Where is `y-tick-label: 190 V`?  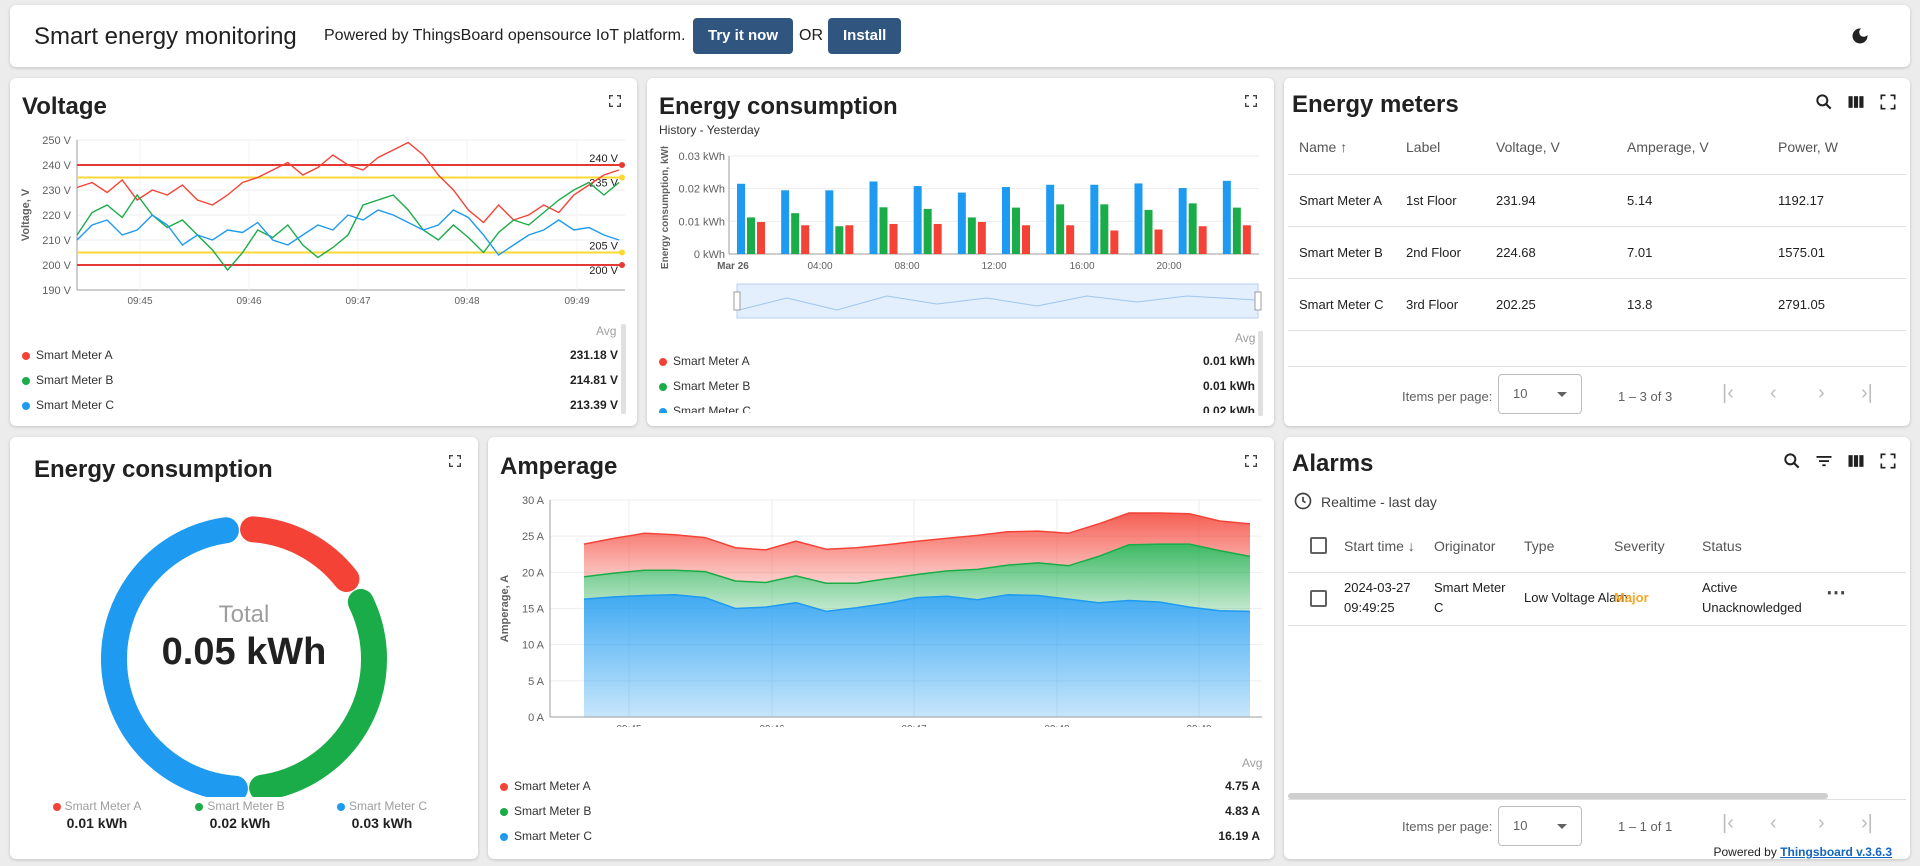 y-tick-label: 190 V is located at coordinates (56, 291).